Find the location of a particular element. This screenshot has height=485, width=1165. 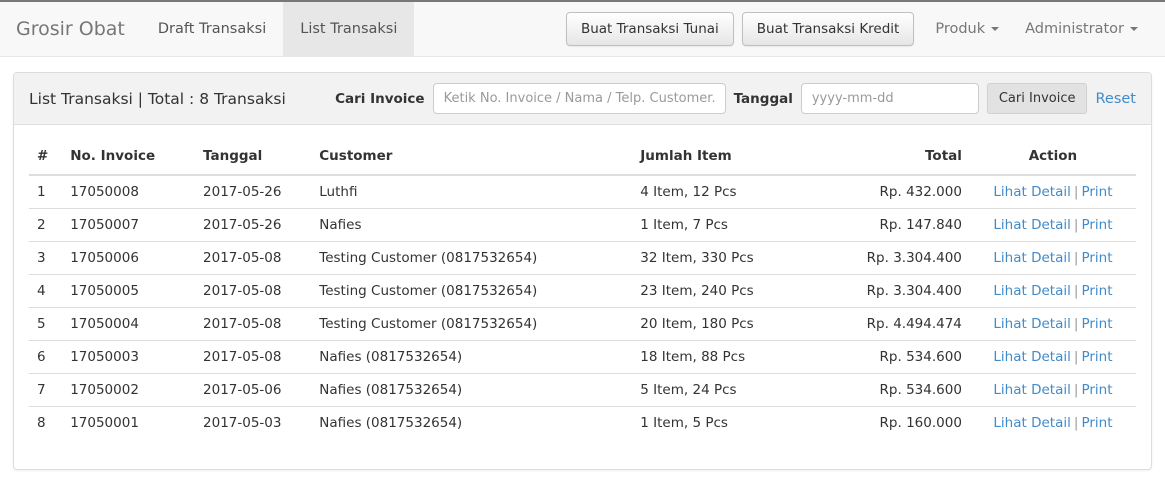

row-date: 2017-05-06 is located at coordinates (253, 390).